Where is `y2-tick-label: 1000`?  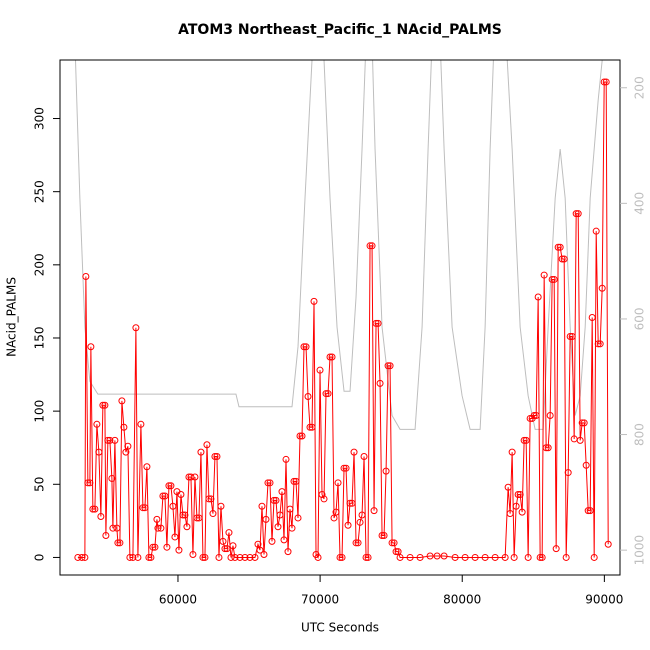
y2-tick-label: 1000 is located at coordinates (640, 550).